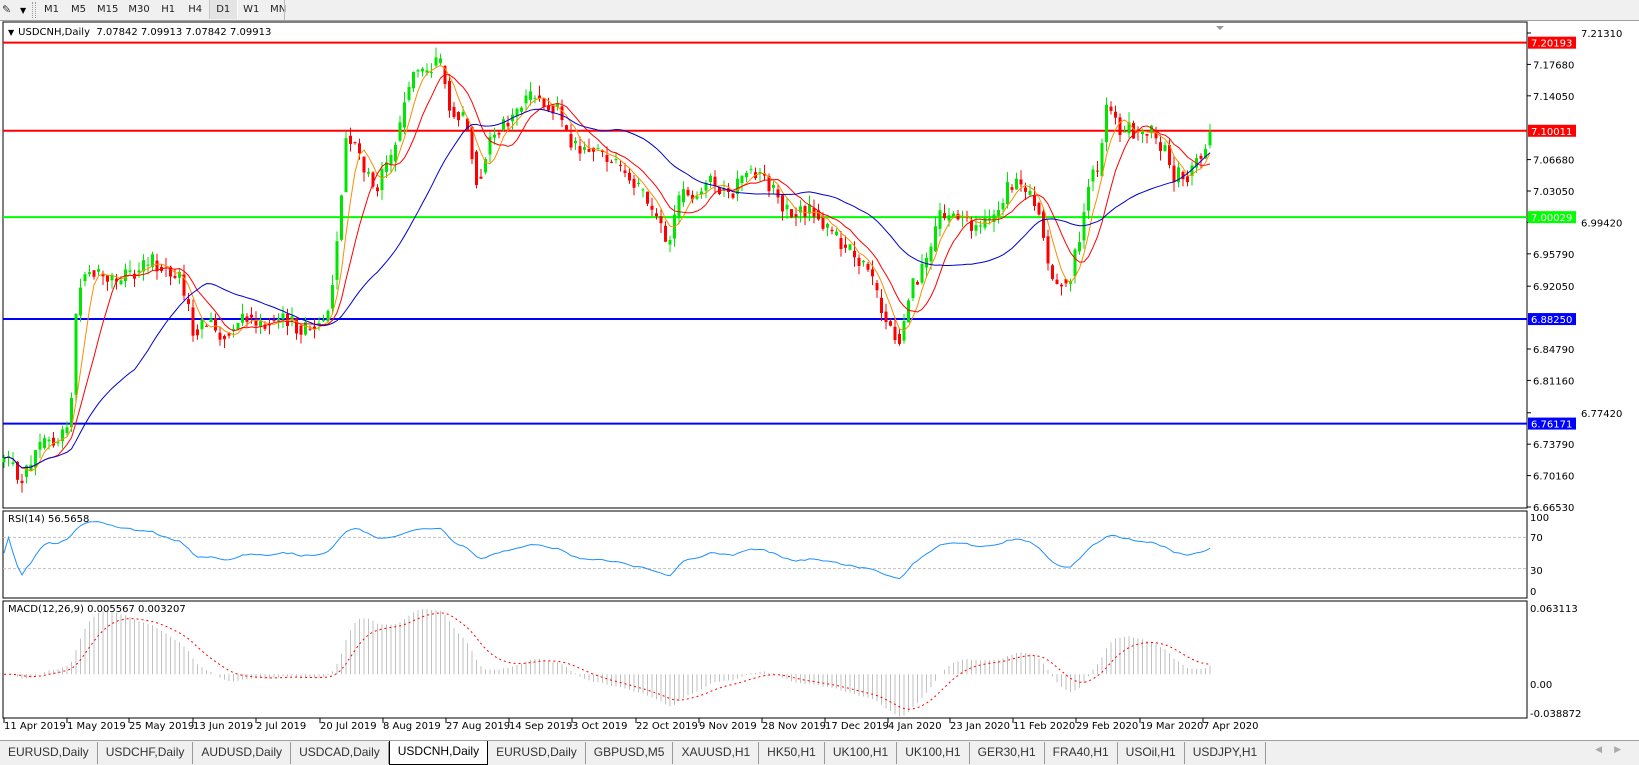 The height and width of the screenshot is (765, 1639). I want to click on timeframe-m1: M1, so click(51, 9).